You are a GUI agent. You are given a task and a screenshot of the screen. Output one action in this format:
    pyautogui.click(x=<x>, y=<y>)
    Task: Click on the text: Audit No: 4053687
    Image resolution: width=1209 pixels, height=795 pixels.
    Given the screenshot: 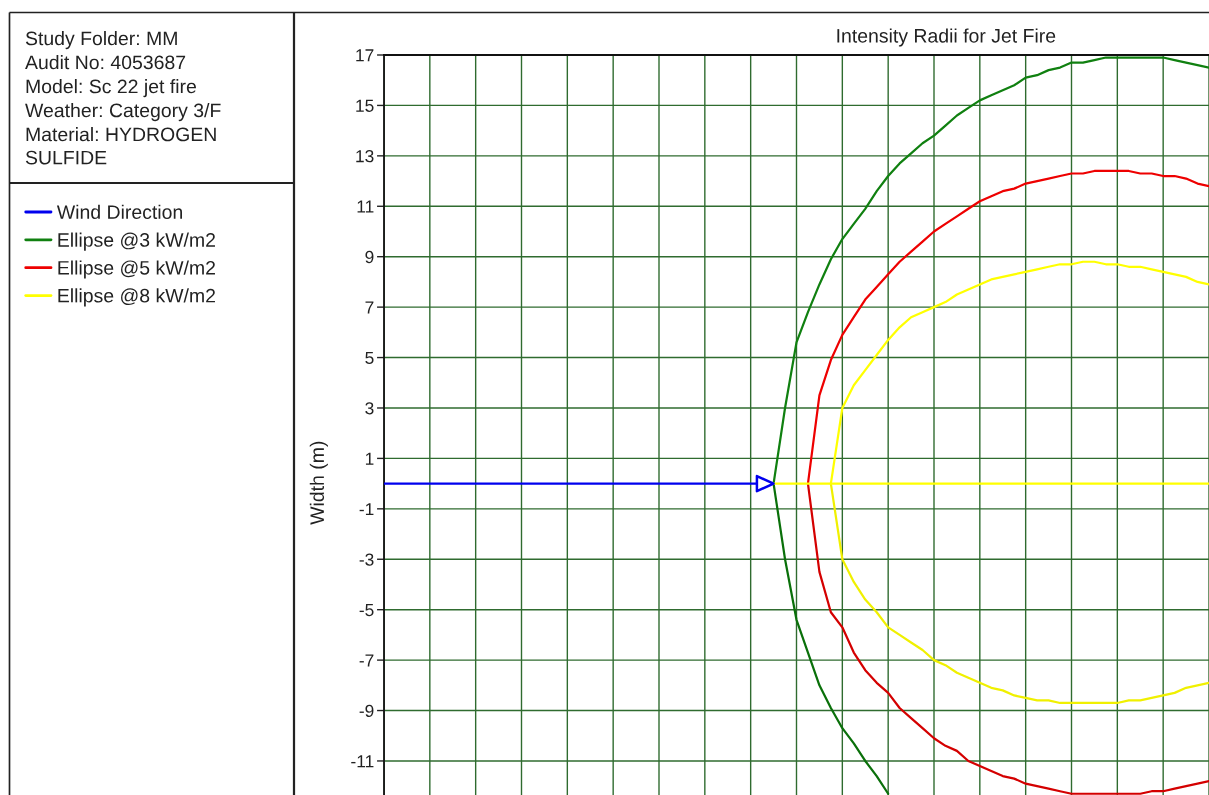 What is the action you would take?
    pyautogui.click(x=105, y=62)
    